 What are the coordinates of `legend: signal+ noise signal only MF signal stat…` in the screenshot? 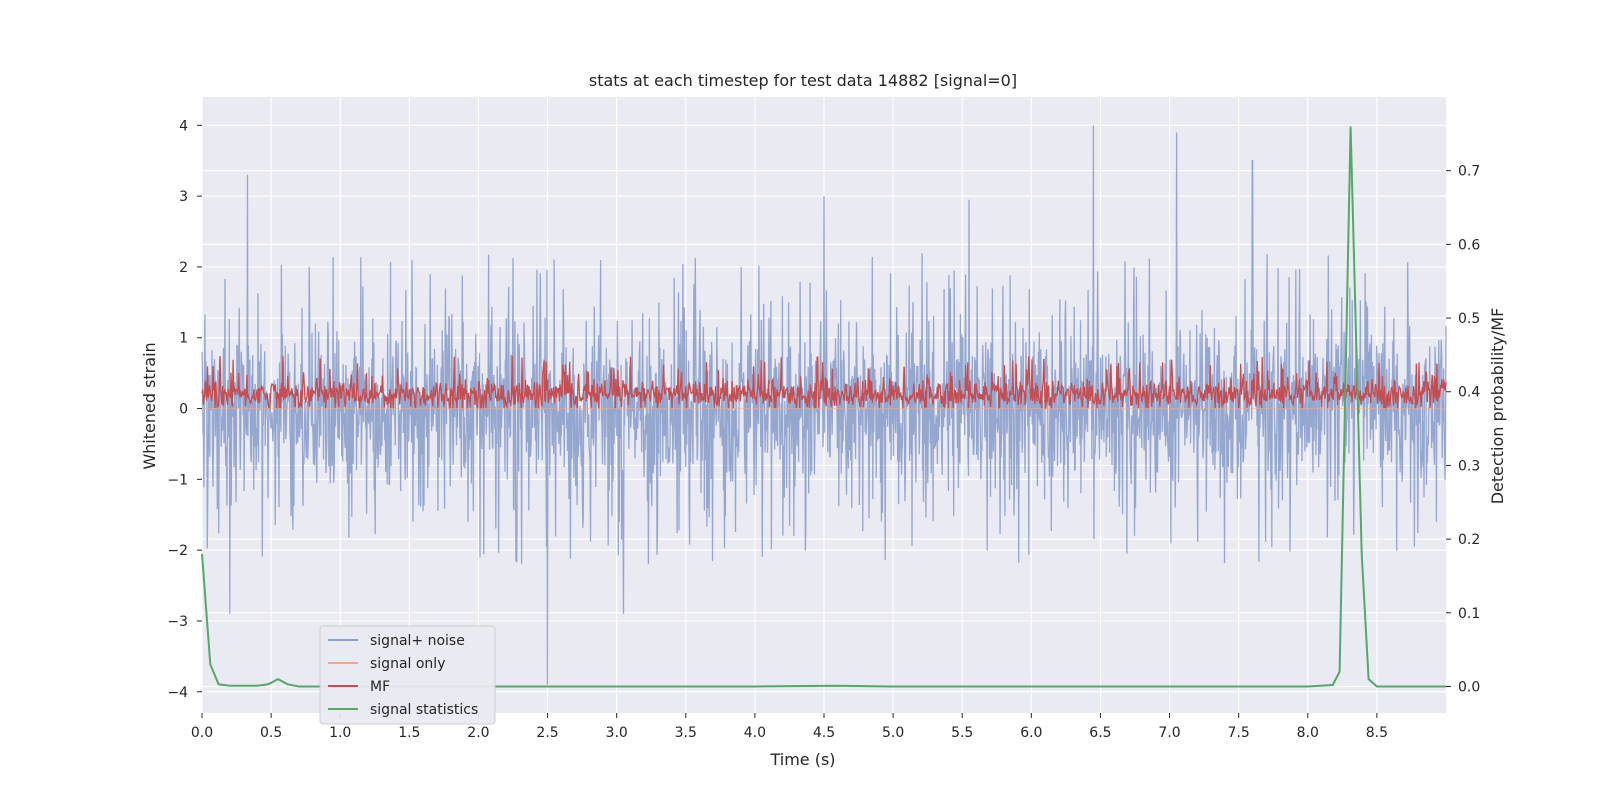 It's located at (407, 675).